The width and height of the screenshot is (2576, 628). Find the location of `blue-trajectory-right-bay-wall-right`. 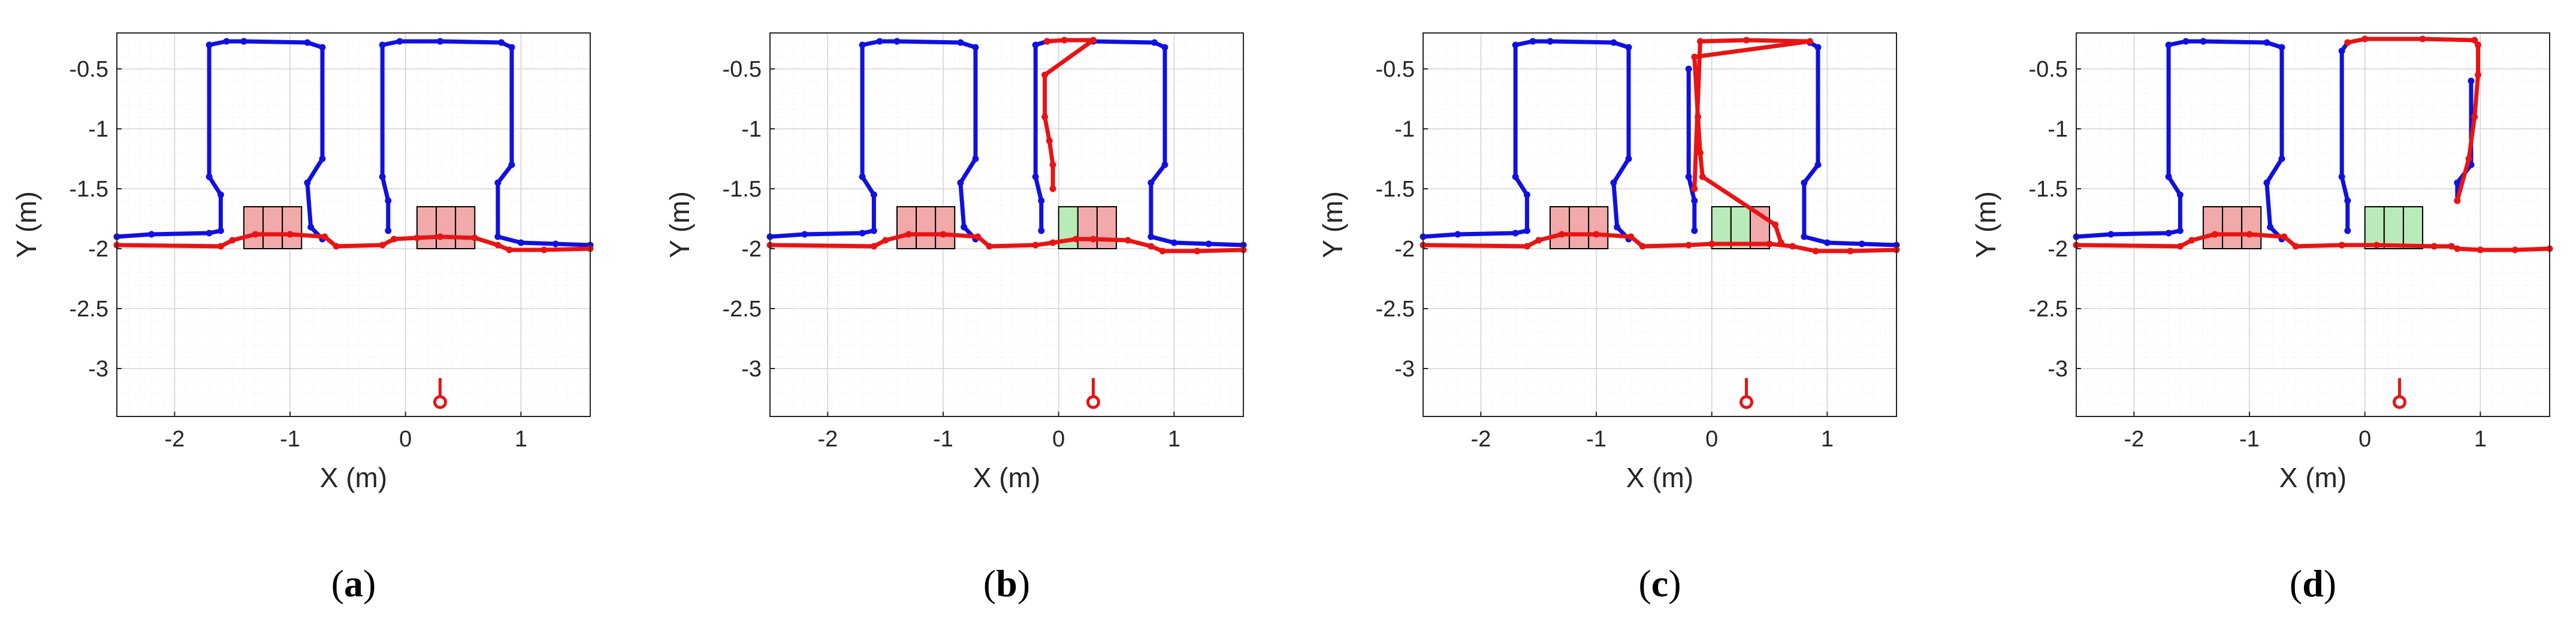

blue-trajectory-right-bay-wall-right is located at coordinates (1851, 144).